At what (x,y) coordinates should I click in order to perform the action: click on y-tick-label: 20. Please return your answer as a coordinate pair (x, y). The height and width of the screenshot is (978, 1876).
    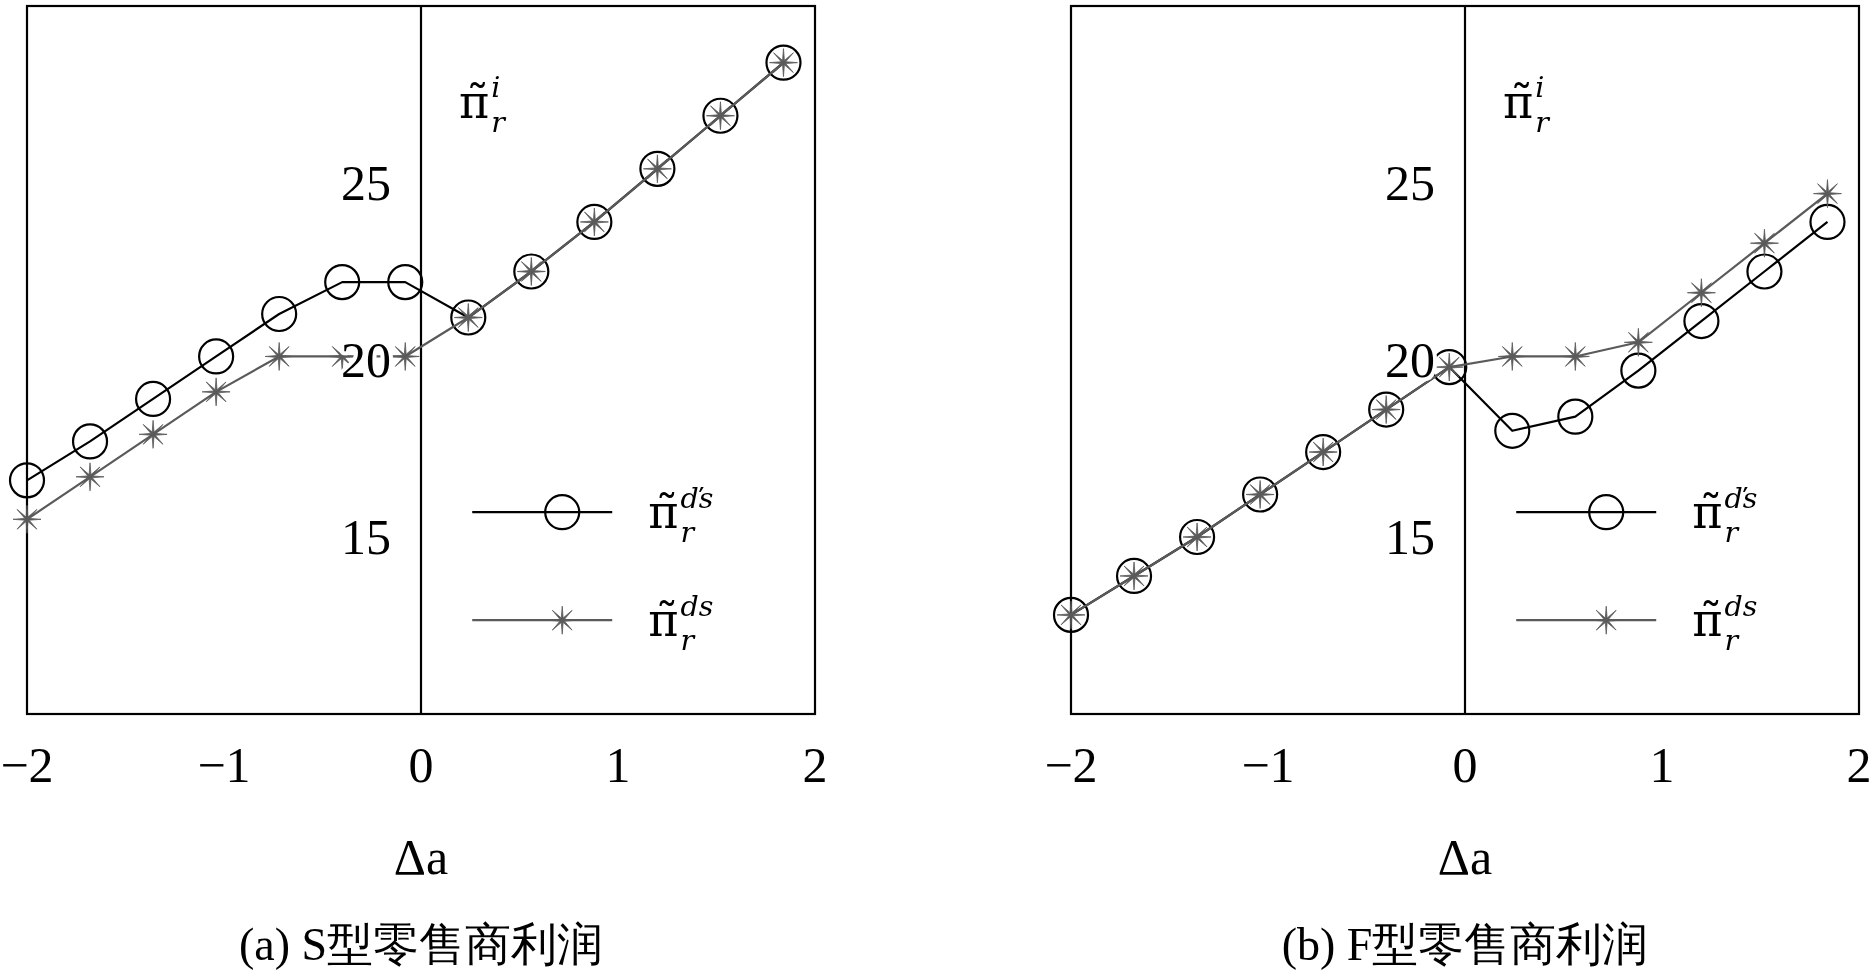
    Looking at the image, I should click on (1410, 360).